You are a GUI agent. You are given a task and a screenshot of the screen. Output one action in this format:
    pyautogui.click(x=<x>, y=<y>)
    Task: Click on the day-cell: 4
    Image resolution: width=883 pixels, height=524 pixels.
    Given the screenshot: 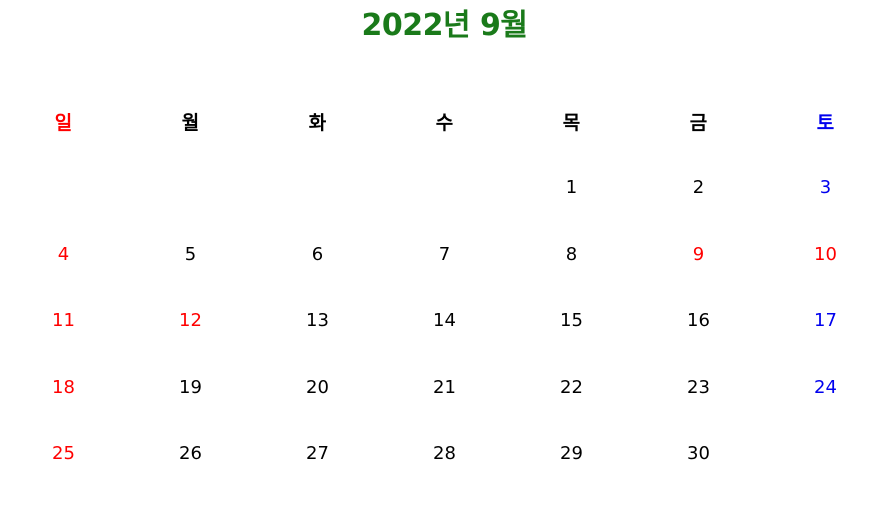 What is the action you would take?
    pyautogui.click(x=63, y=254)
    